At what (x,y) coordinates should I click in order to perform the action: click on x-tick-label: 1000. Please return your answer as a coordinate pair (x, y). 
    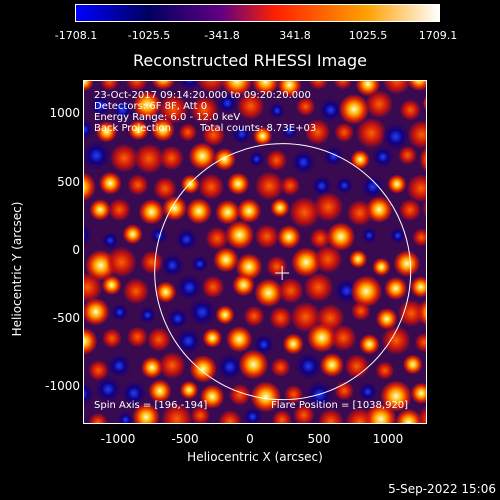
    Looking at the image, I should click on (388, 439).